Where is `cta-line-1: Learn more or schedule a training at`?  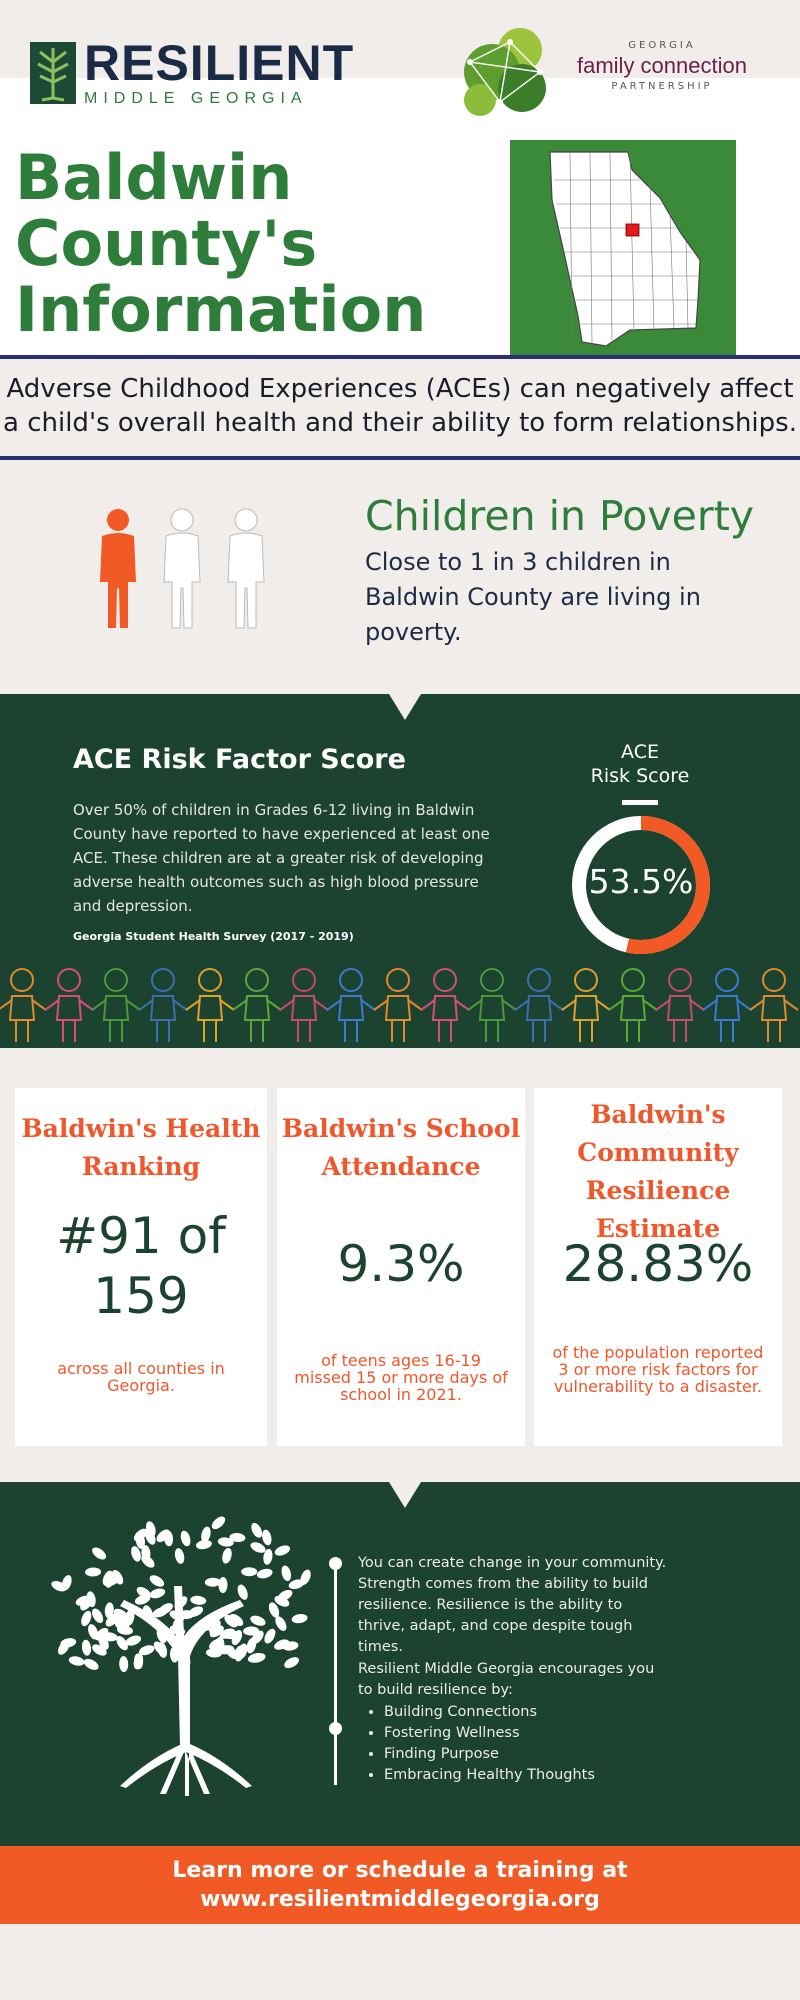
cta-line-1: Learn more or schedule a training at is located at coordinates (400, 1870).